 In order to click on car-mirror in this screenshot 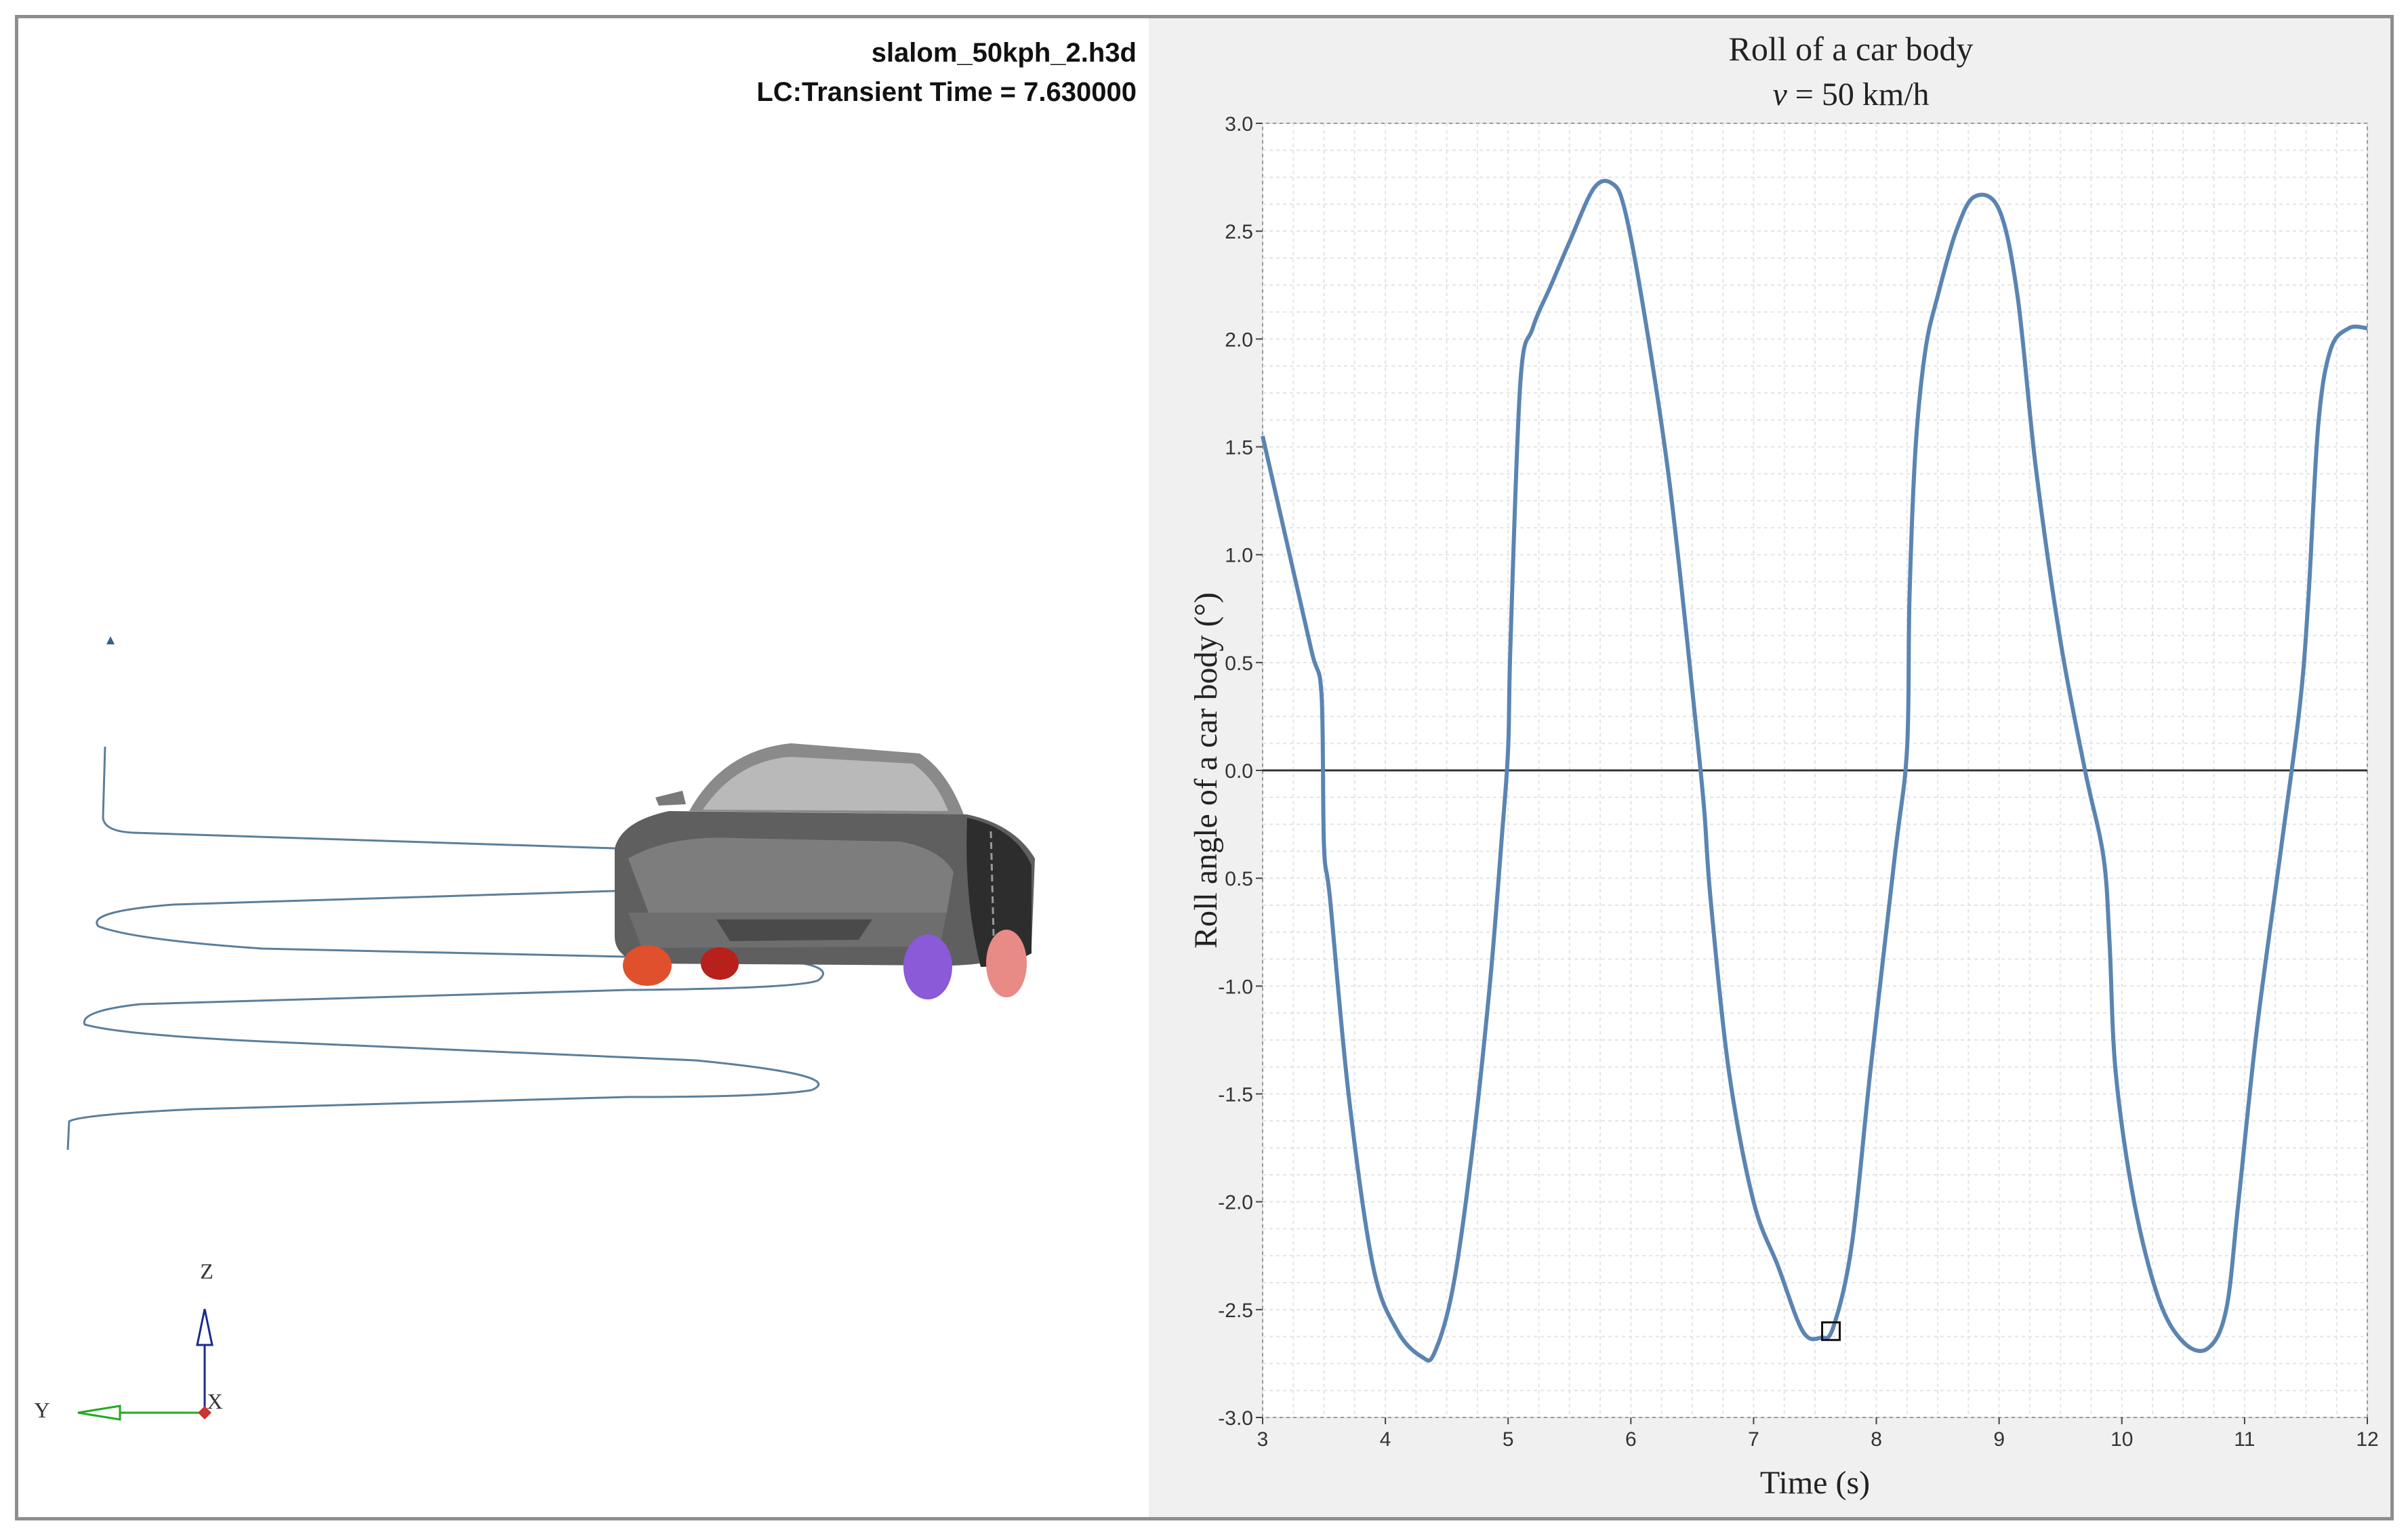, I will do `click(670, 798)`.